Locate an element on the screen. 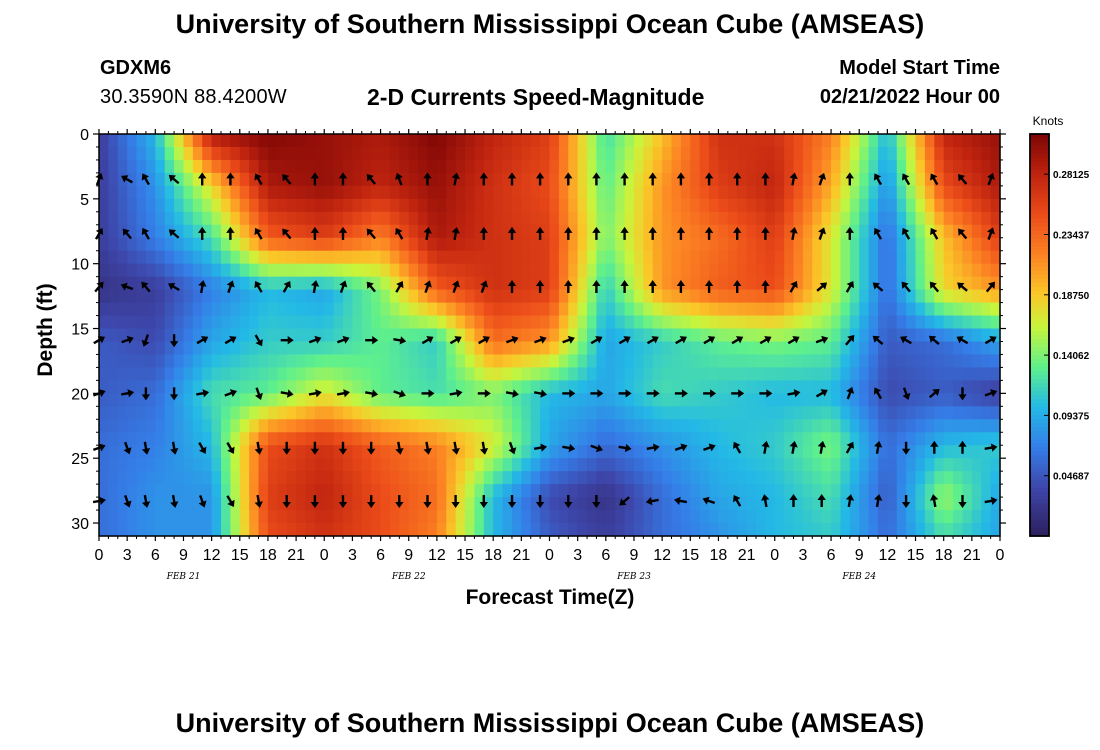 Image resolution: width=1100 pixels, height=750 pixels. x-tick-label: 3 is located at coordinates (352, 555).